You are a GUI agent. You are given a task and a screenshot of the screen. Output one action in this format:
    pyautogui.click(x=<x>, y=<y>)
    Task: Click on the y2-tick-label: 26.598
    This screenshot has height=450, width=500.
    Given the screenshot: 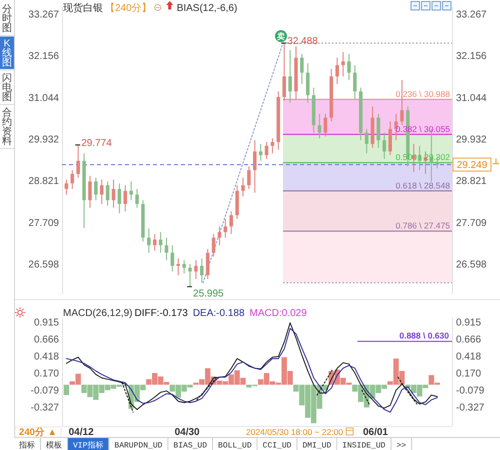 What is the action you would take?
    pyautogui.click(x=472, y=265)
    